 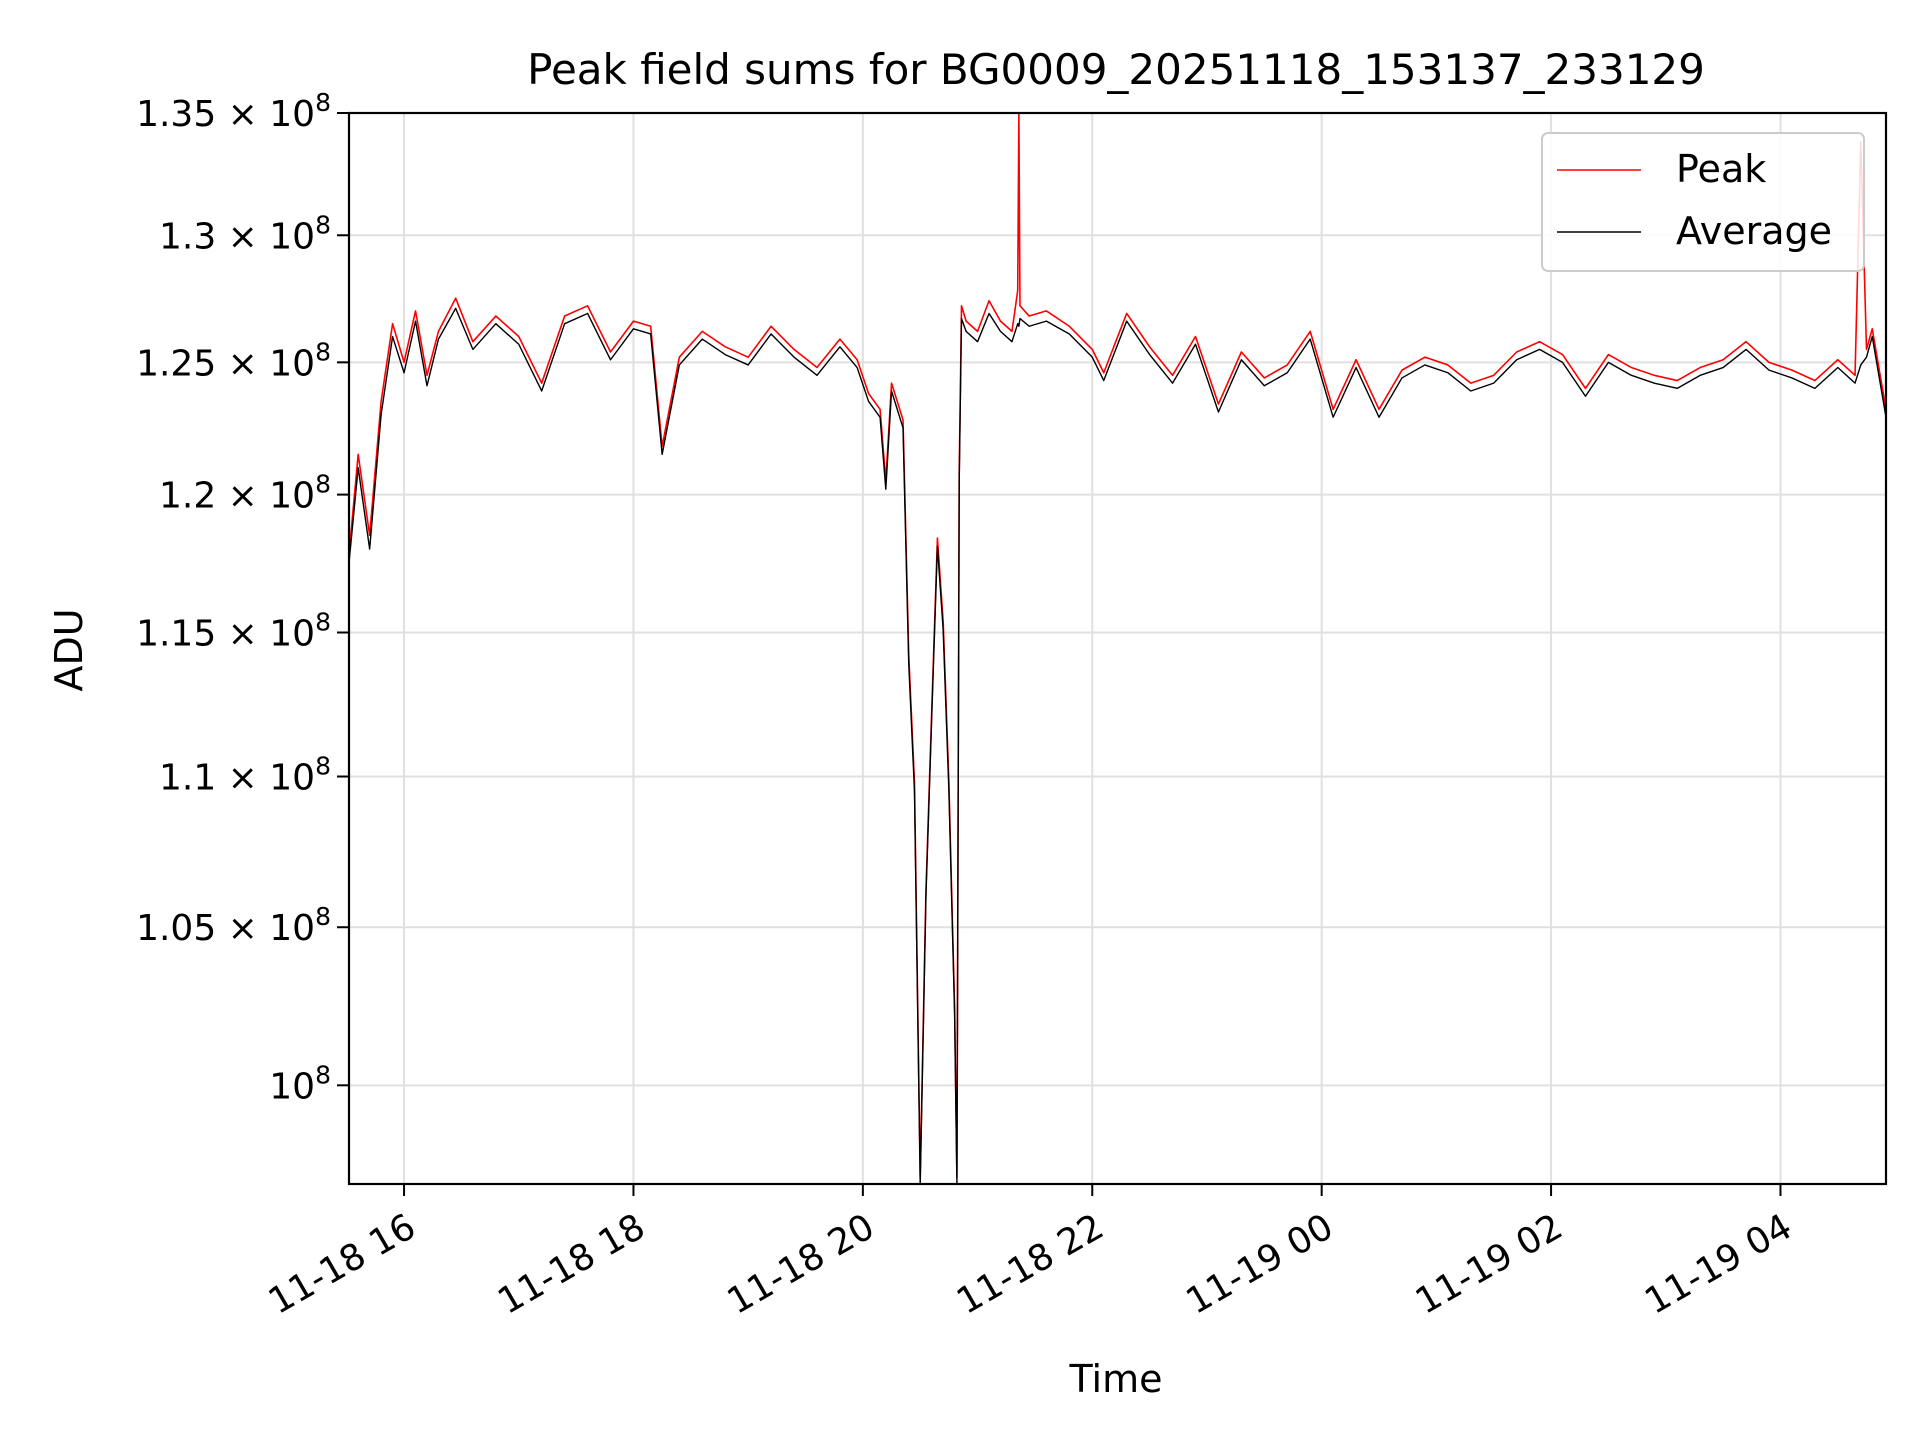 I want to click on legend-frame, so click(x=1703, y=202).